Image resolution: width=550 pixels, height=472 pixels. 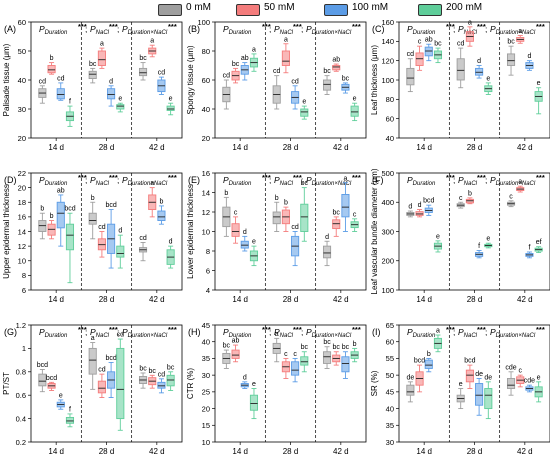 What do you see at coordinates (390, 392) in the screenshot?
I see `y-tick-label: 45` at bounding box center [390, 392].